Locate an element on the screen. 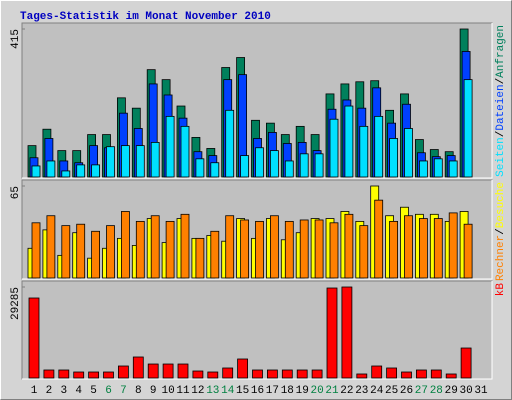 The height and width of the screenshot is (400, 512). x-tick-label: 21 is located at coordinates (332, 391).